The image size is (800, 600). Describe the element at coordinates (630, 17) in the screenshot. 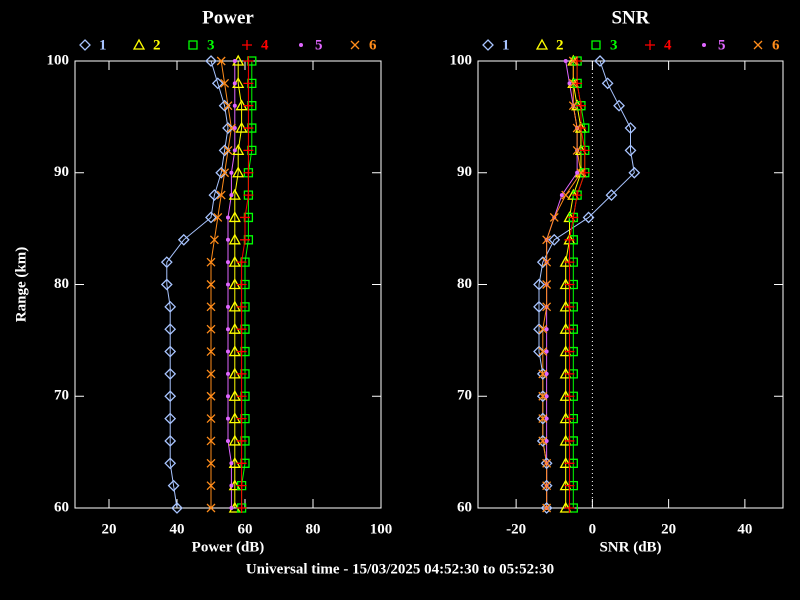

I see `panel-title: SNR` at that location.